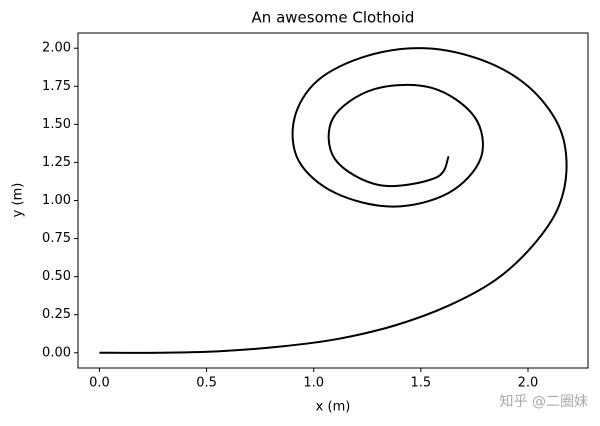 This screenshot has height=426, width=600. I want to click on y-tick-label: 1.25, so click(56, 162).